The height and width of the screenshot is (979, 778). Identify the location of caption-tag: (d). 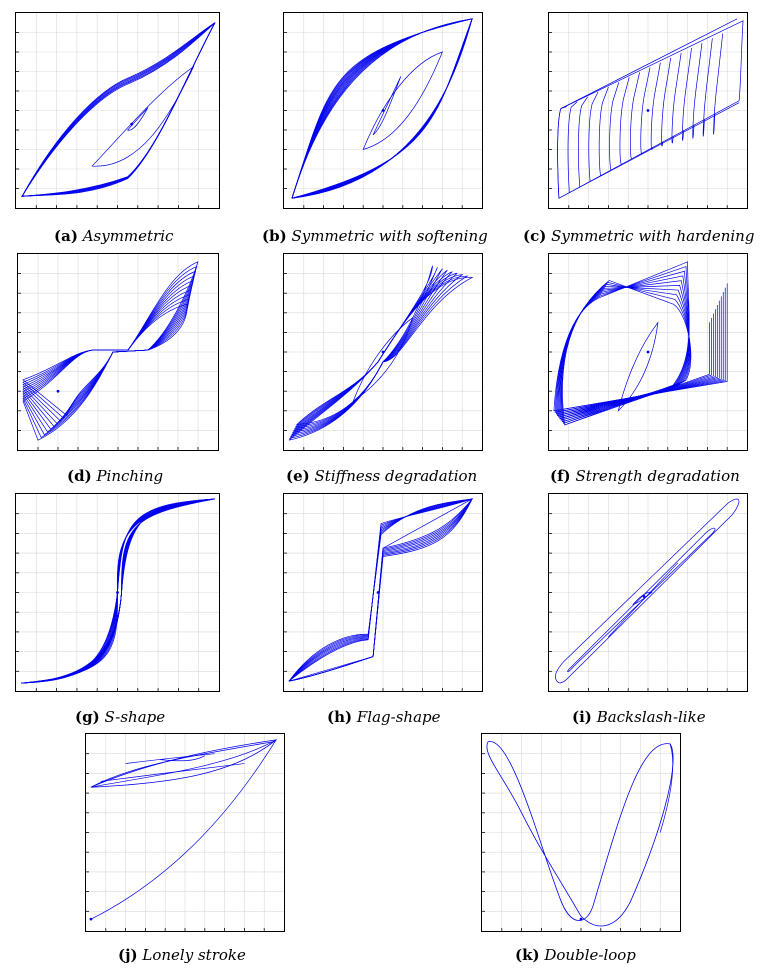
(79, 476).